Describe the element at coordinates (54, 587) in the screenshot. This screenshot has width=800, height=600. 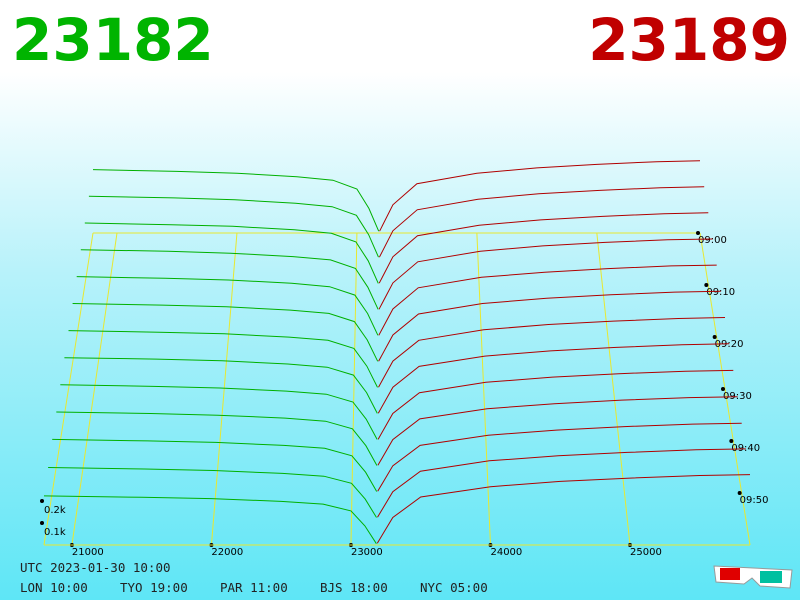
I see `city-clock: LON 10:00` at that location.